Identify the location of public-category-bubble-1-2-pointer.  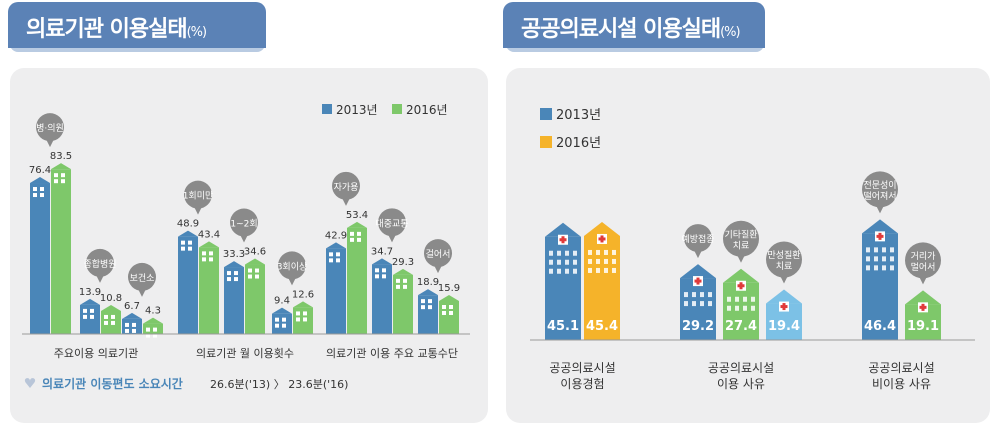
(784, 279).